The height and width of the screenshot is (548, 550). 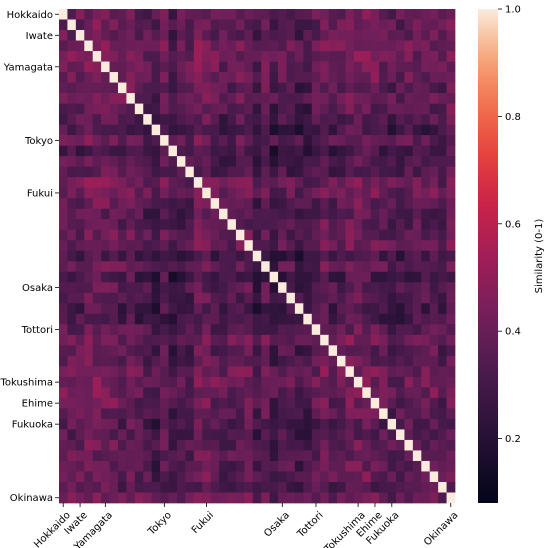 What do you see at coordinates (513, 117) in the screenshot?
I see `colorbar-tick-label: 0.8` at bounding box center [513, 117].